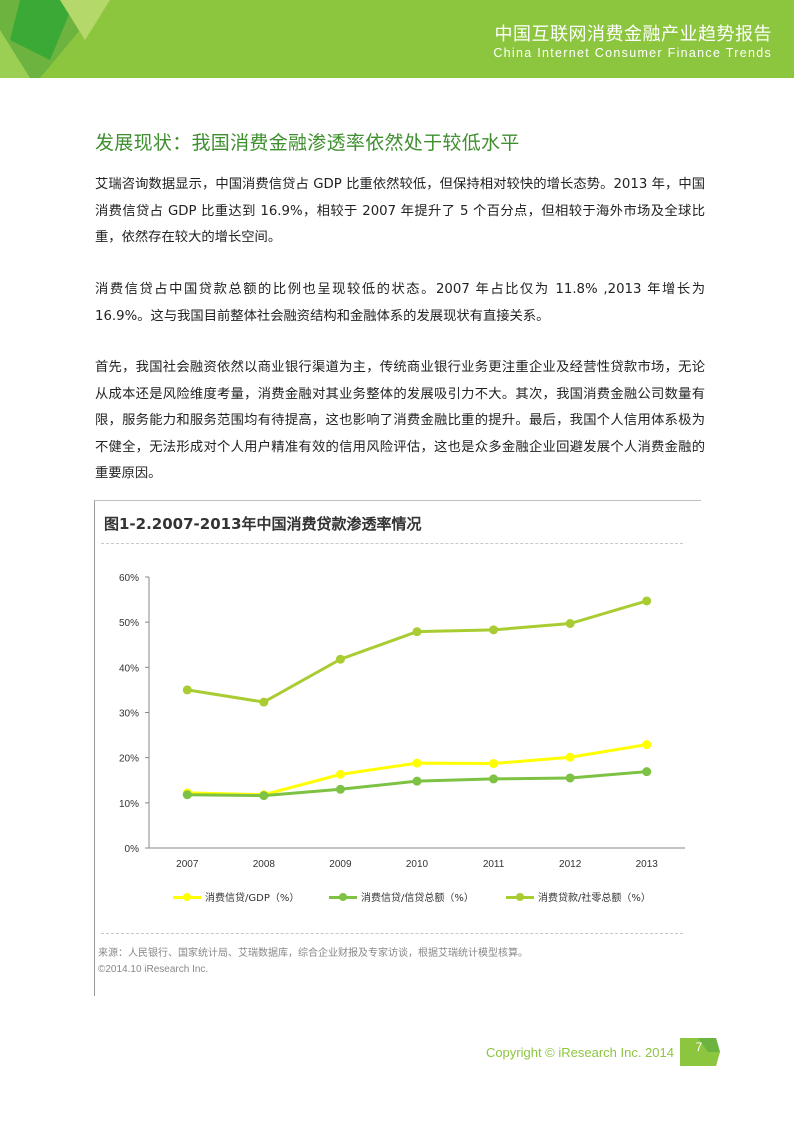  I want to click on page-number-badge, so click(700, 1052).